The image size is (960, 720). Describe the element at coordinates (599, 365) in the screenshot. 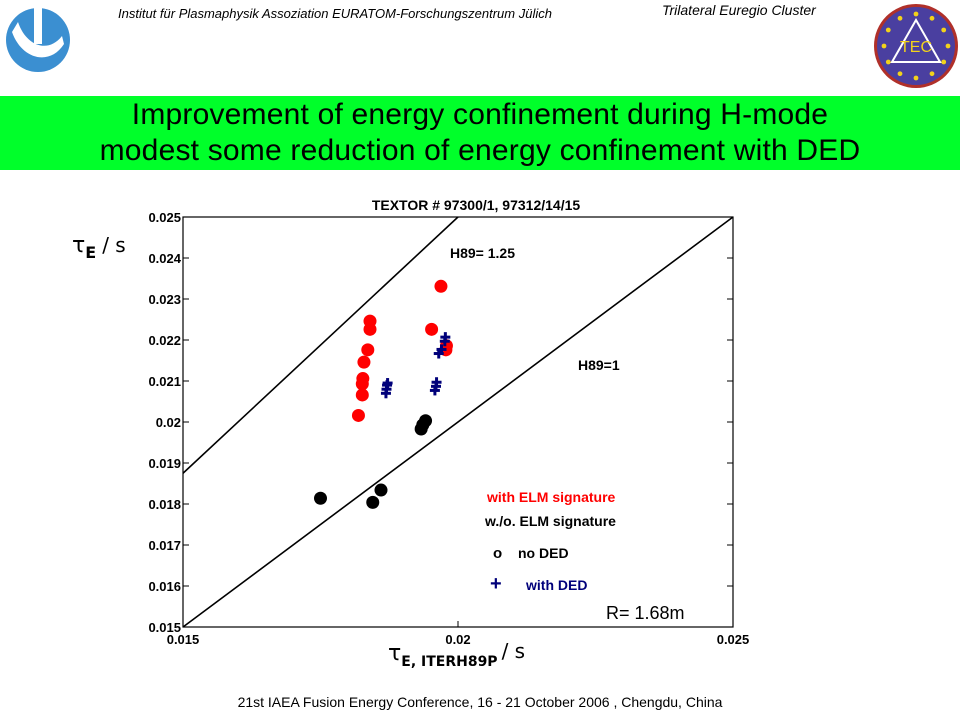

I see `ref-line-label-1: H89=1` at that location.